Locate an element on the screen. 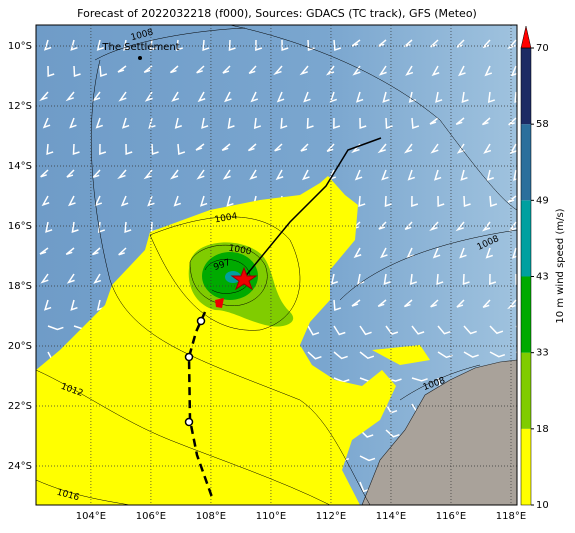 This screenshot has width=575, height=533. lat-label: 20°S is located at coordinates (20, 346).